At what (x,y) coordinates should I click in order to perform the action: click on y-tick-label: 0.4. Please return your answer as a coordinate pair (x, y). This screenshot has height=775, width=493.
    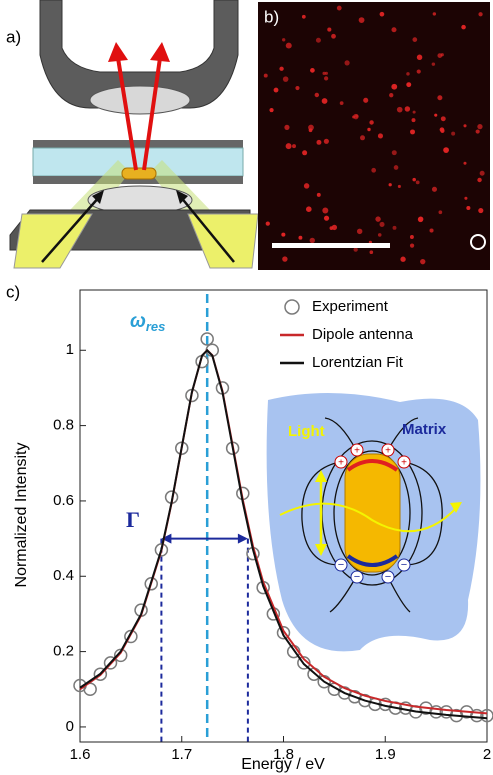
    Looking at the image, I should click on (63, 575).